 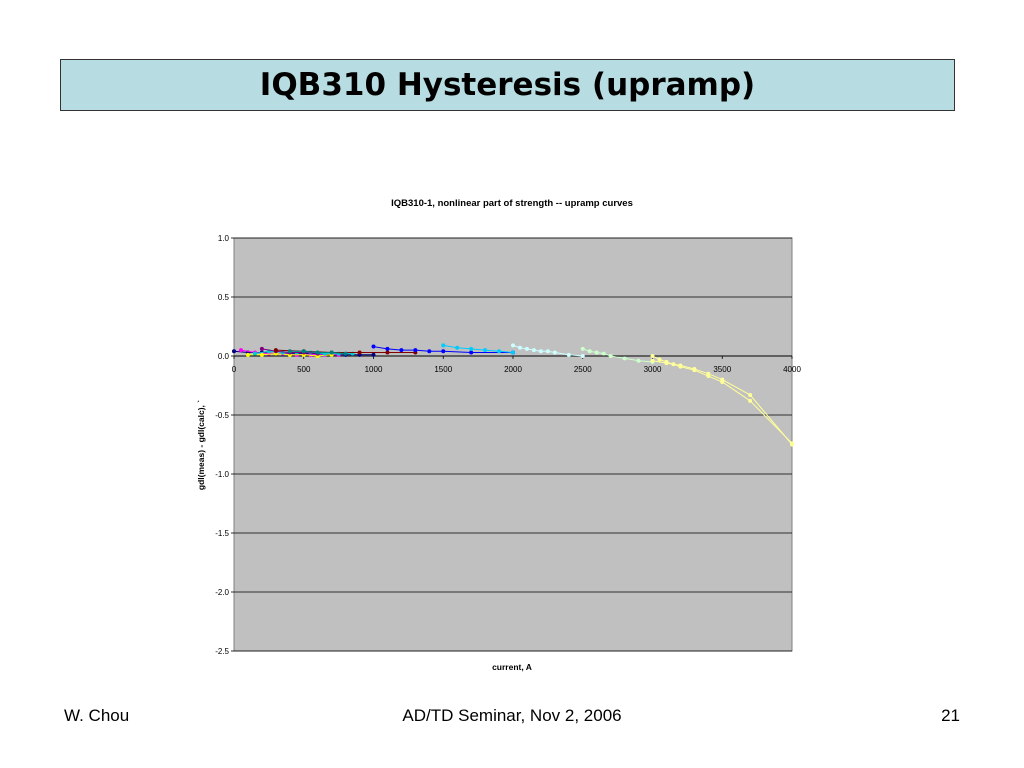 I want to click on y-tick-label: -0.5, so click(x=222, y=415).